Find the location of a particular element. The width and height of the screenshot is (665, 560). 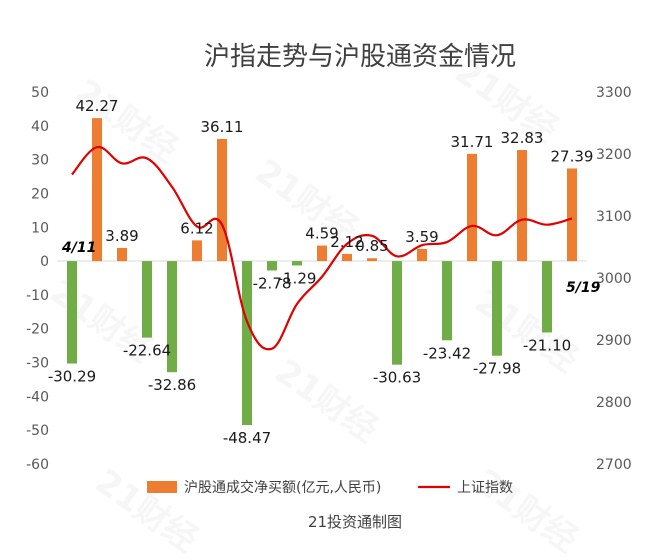

bar-value-label-12: 0.85 is located at coordinates (371, 246).